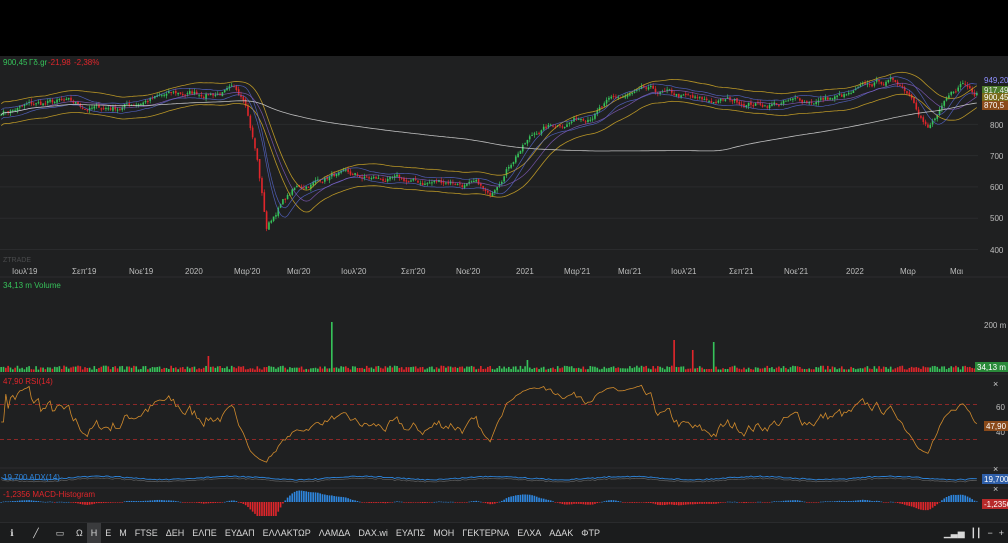 This screenshot has width=1008, height=543. I want to click on time-tick: 2021, so click(525, 271).